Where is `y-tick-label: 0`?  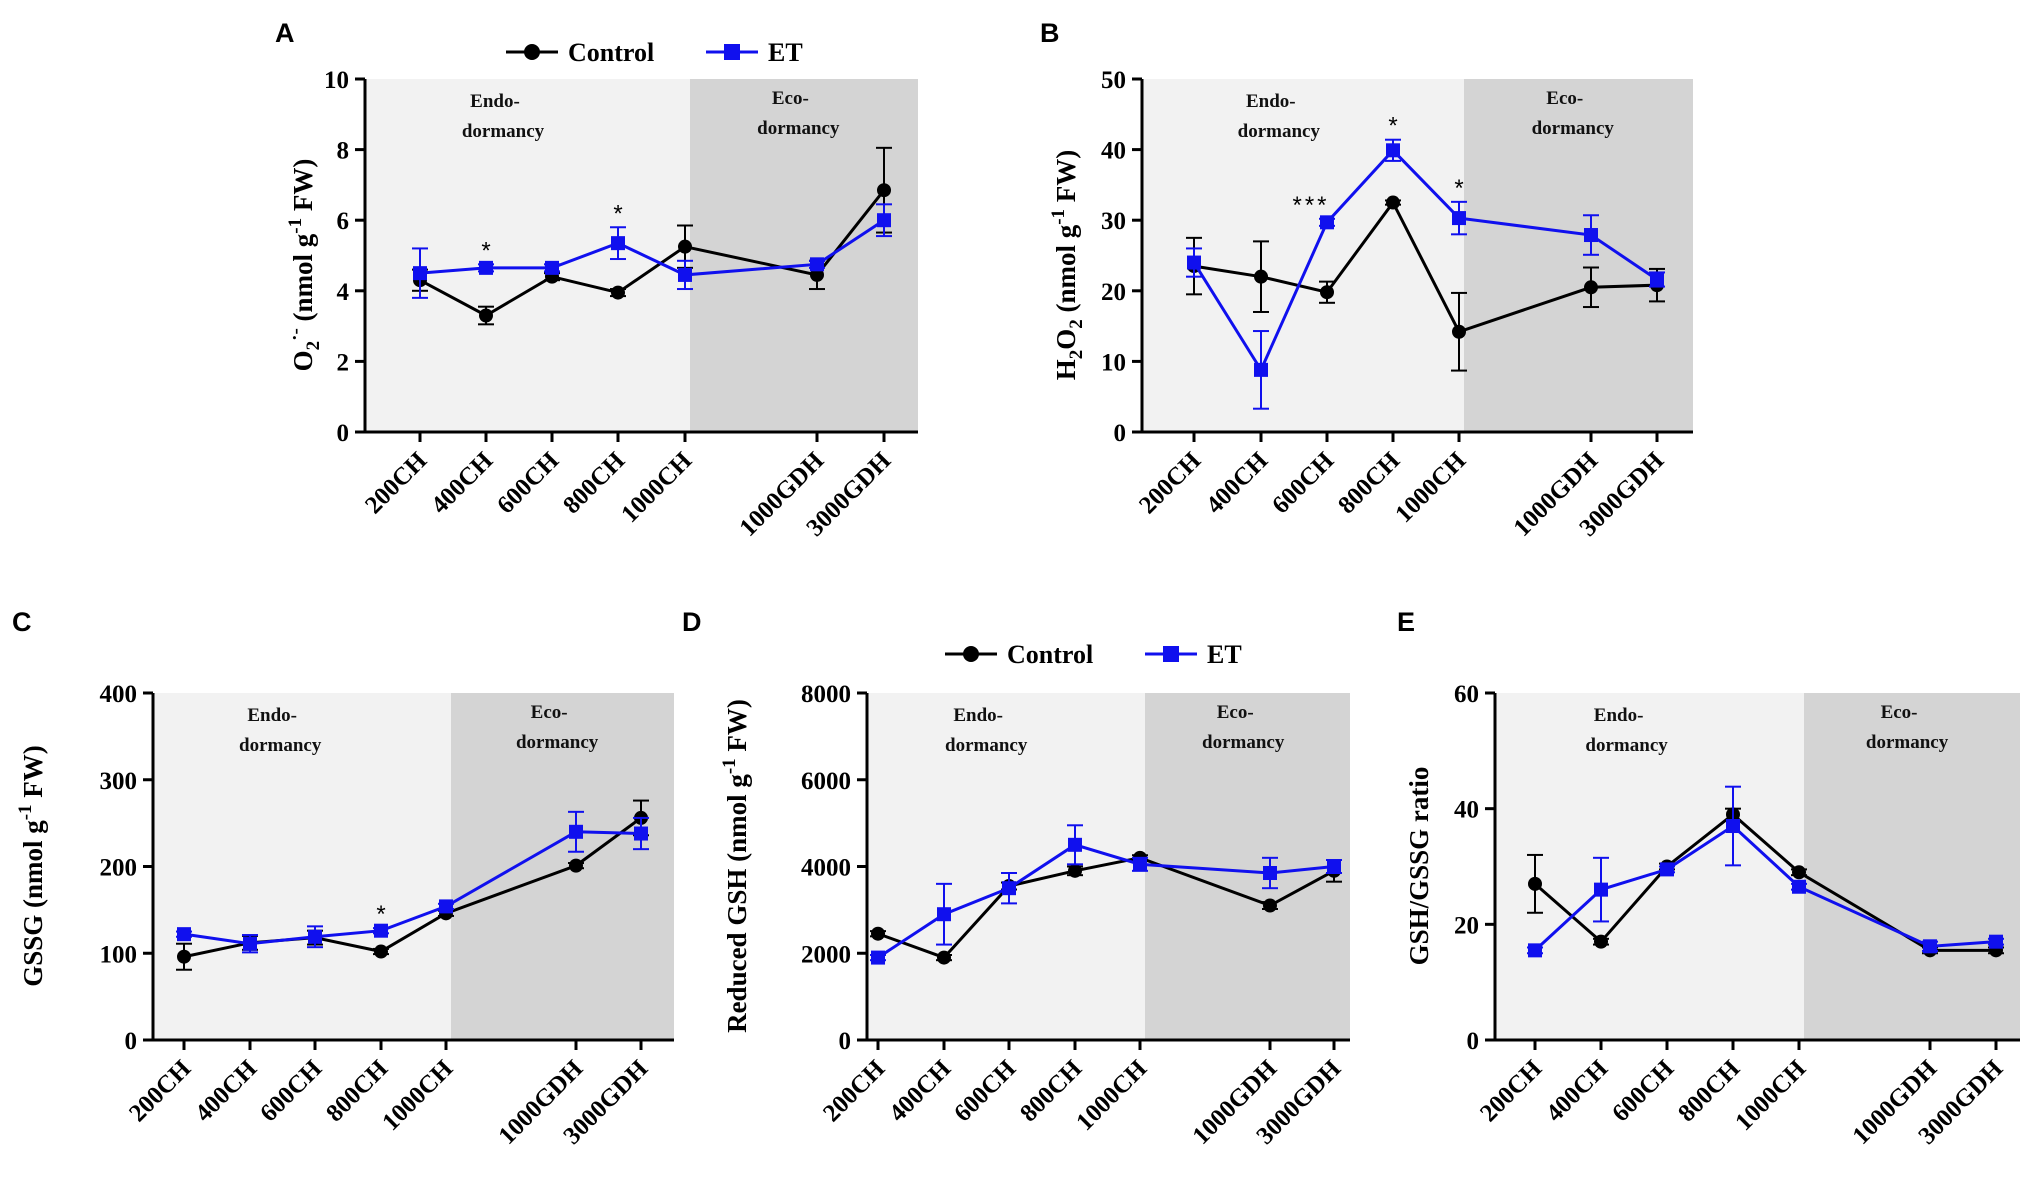
y-tick-label: 0 is located at coordinates (845, 1041).